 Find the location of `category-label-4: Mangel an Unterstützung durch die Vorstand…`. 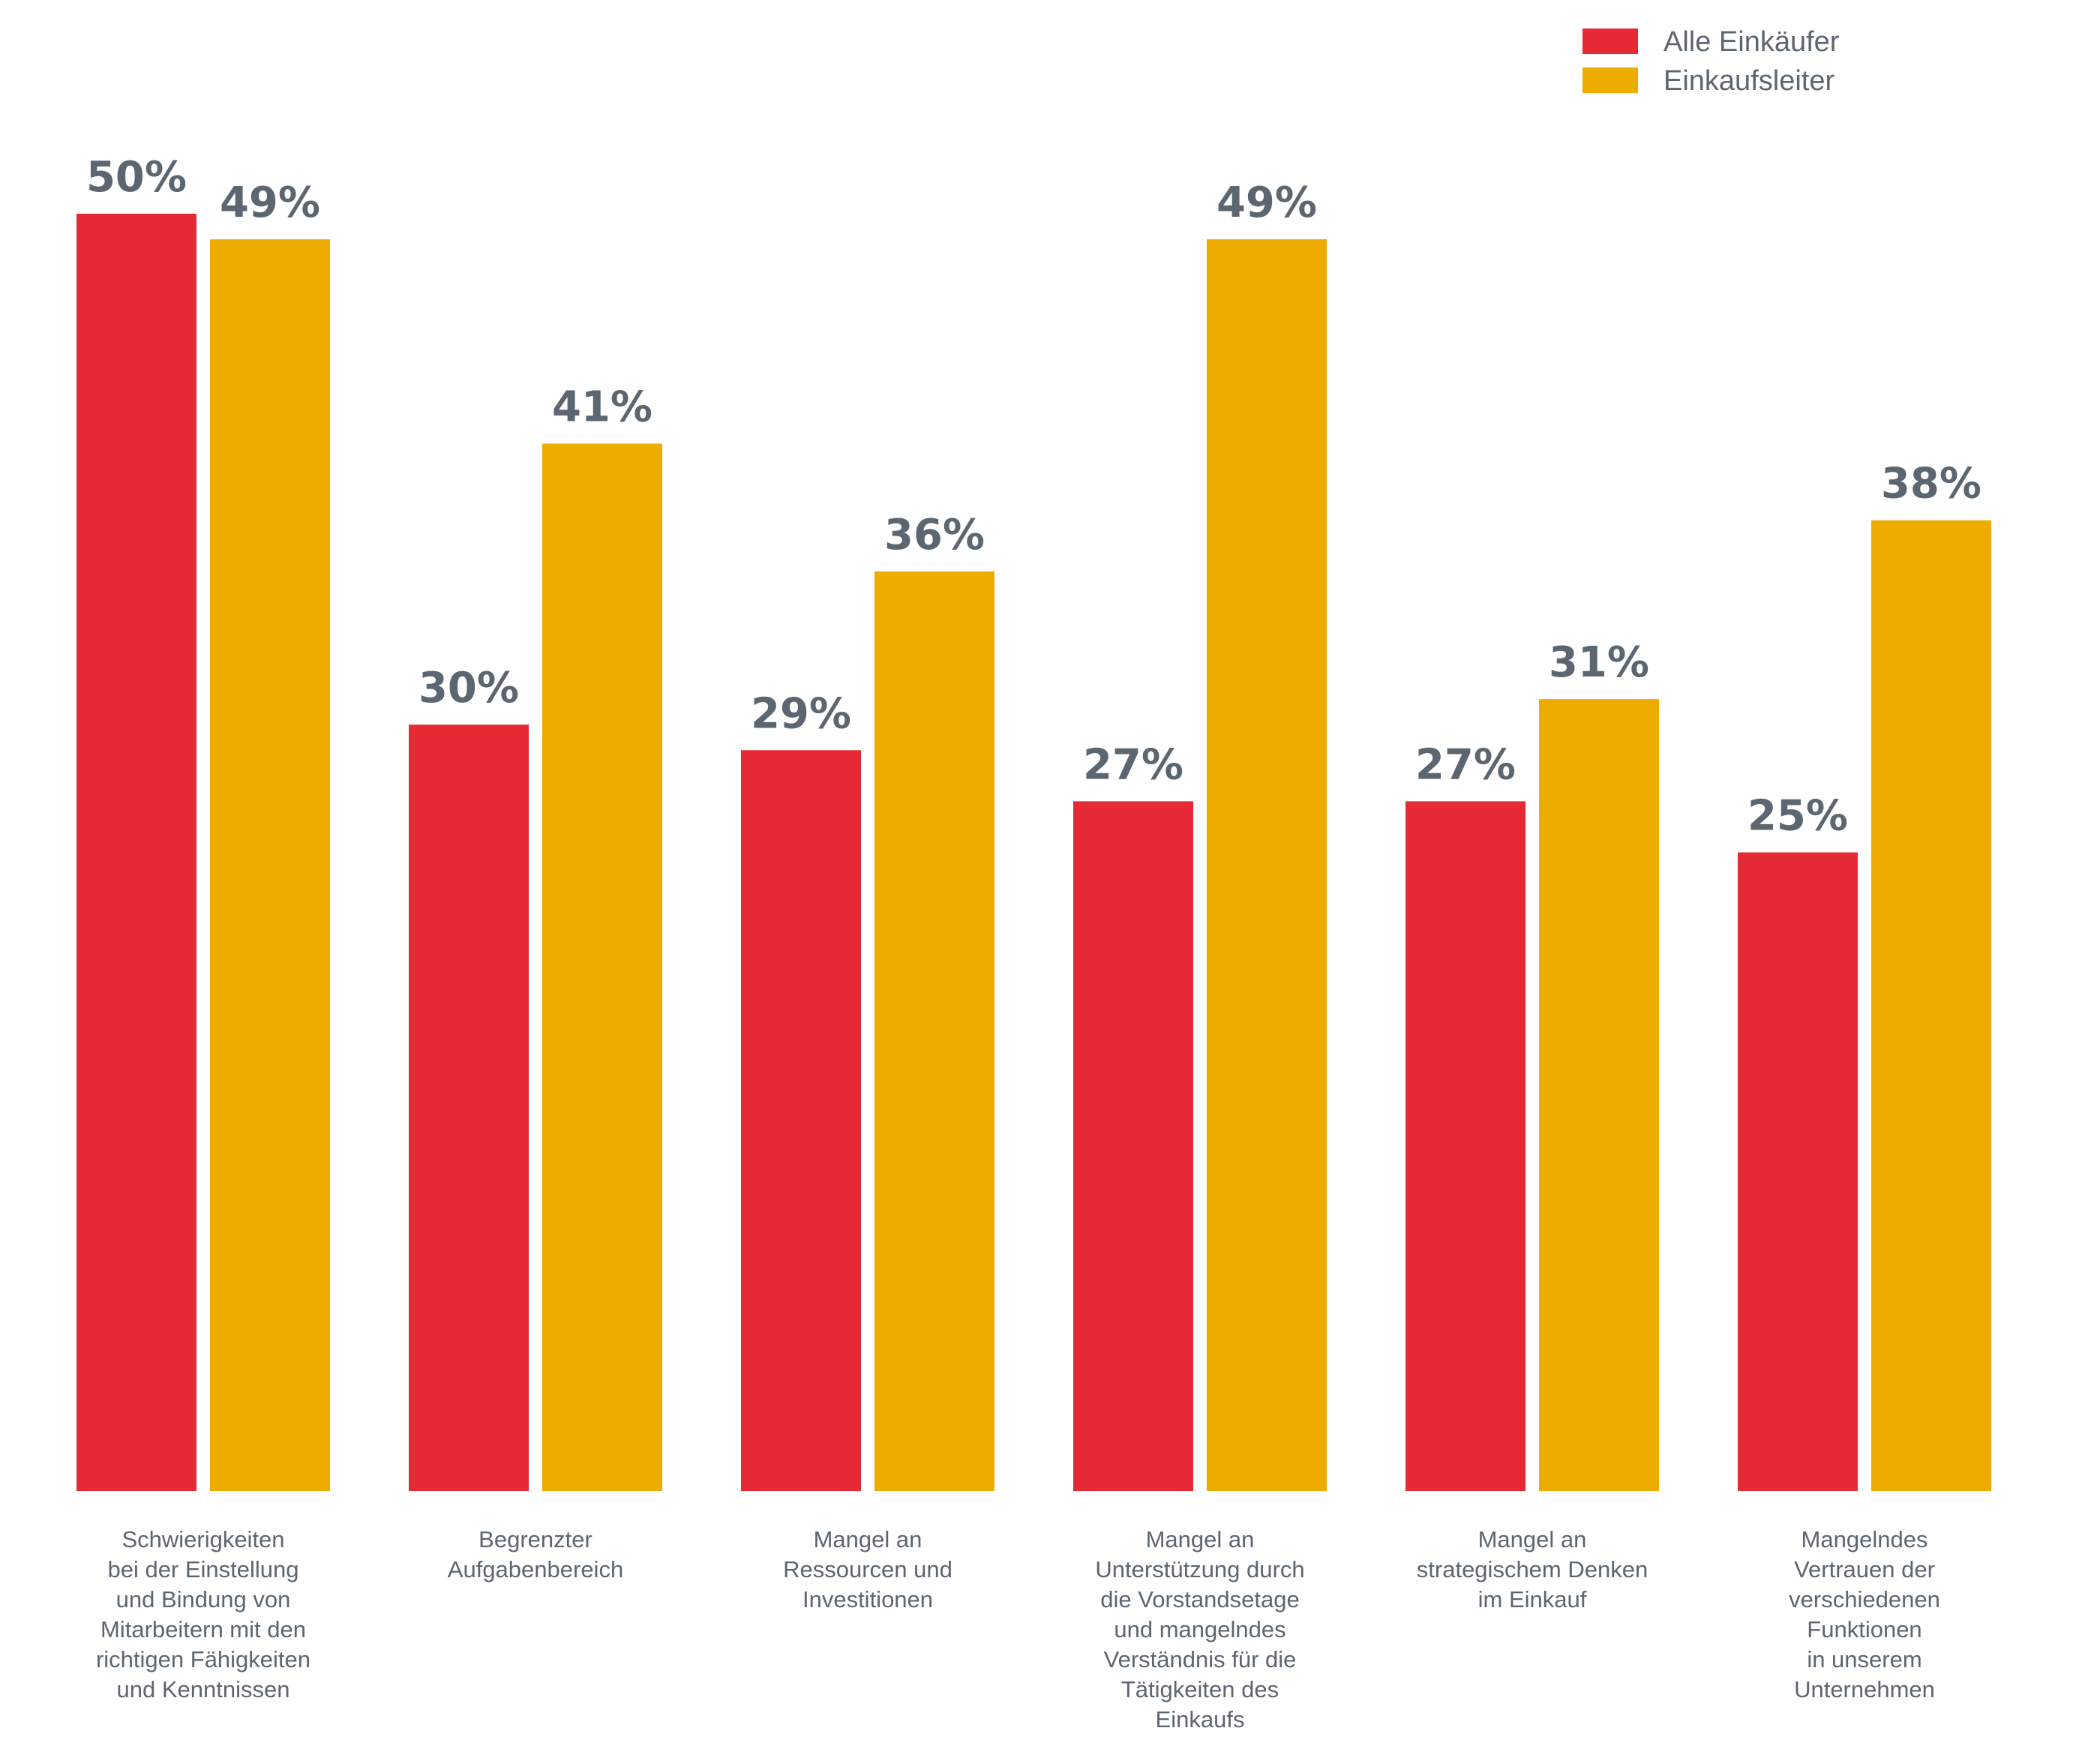

category-label-4: Mangel an Unterstützung durch die Vorstand… is located at coordinates (1199, 1629).